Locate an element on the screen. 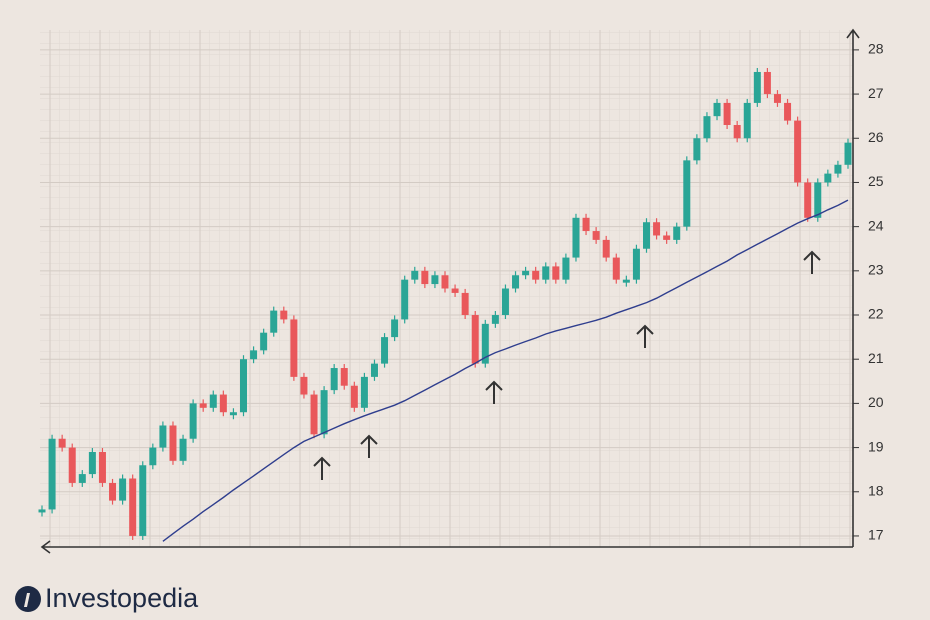  y-tick-label: 26 is located at coordinates (876, 137).